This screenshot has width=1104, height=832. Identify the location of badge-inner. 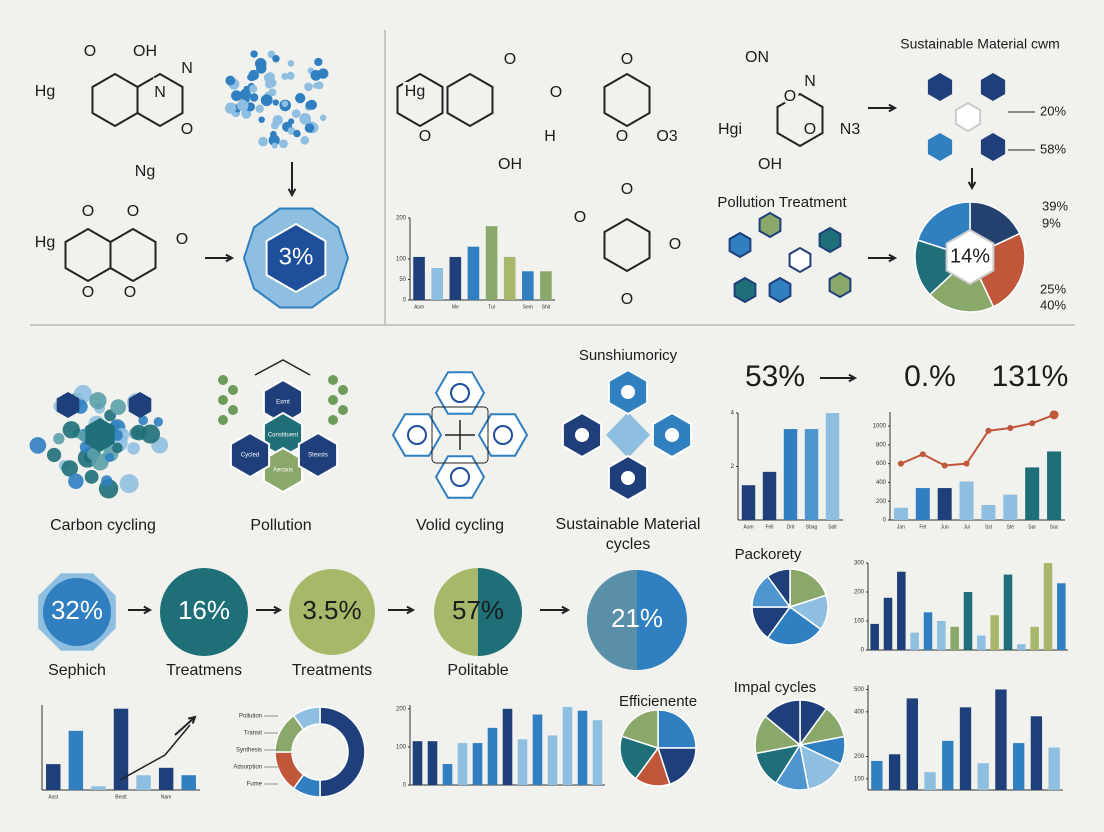
(77, 612).